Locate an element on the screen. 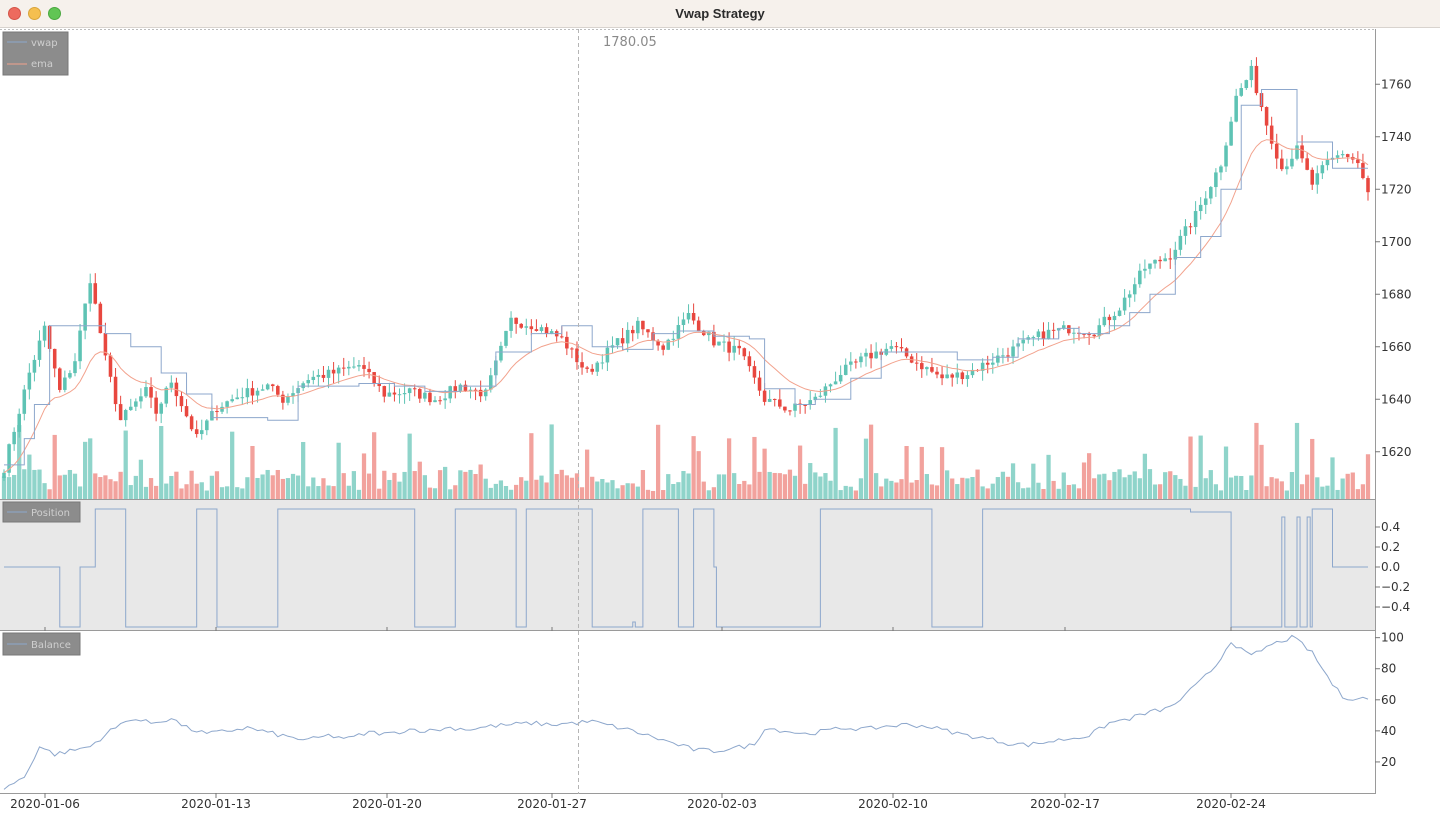 This screenshot has height=814, width=1440. balance-legend: Balance is located at coordinates (41, 644).